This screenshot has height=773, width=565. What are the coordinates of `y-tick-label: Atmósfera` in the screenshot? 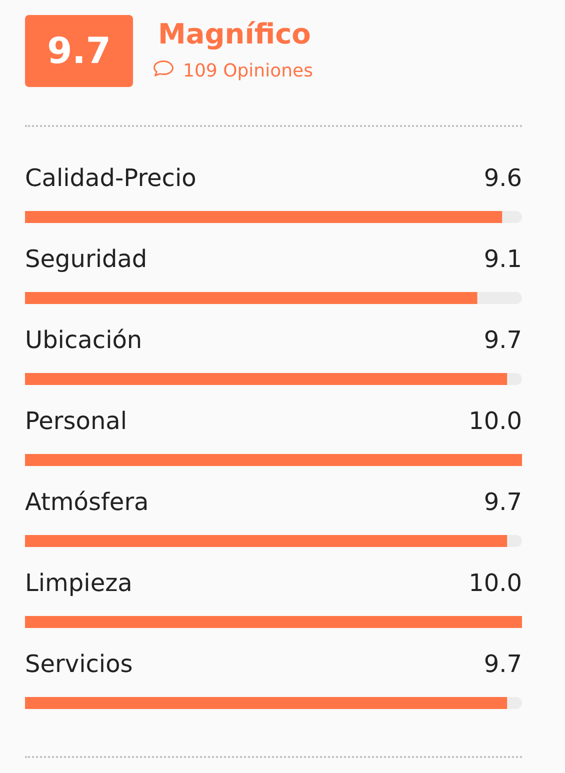 It's located at (87, 502).